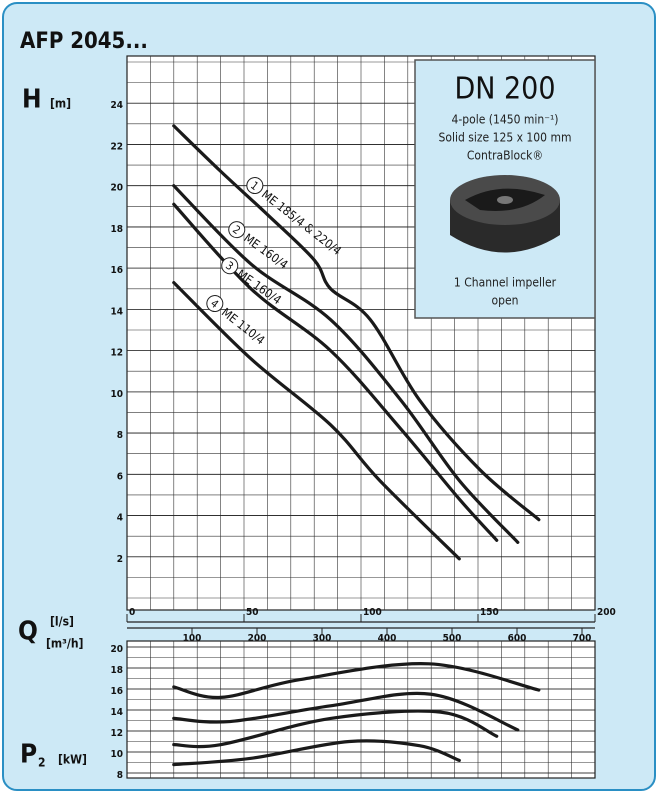 This screenshot has height=794, width=658. Describe the element at coordinates (257, 638) in the screenshot. I see `x2-tick-label: 200` at that location.